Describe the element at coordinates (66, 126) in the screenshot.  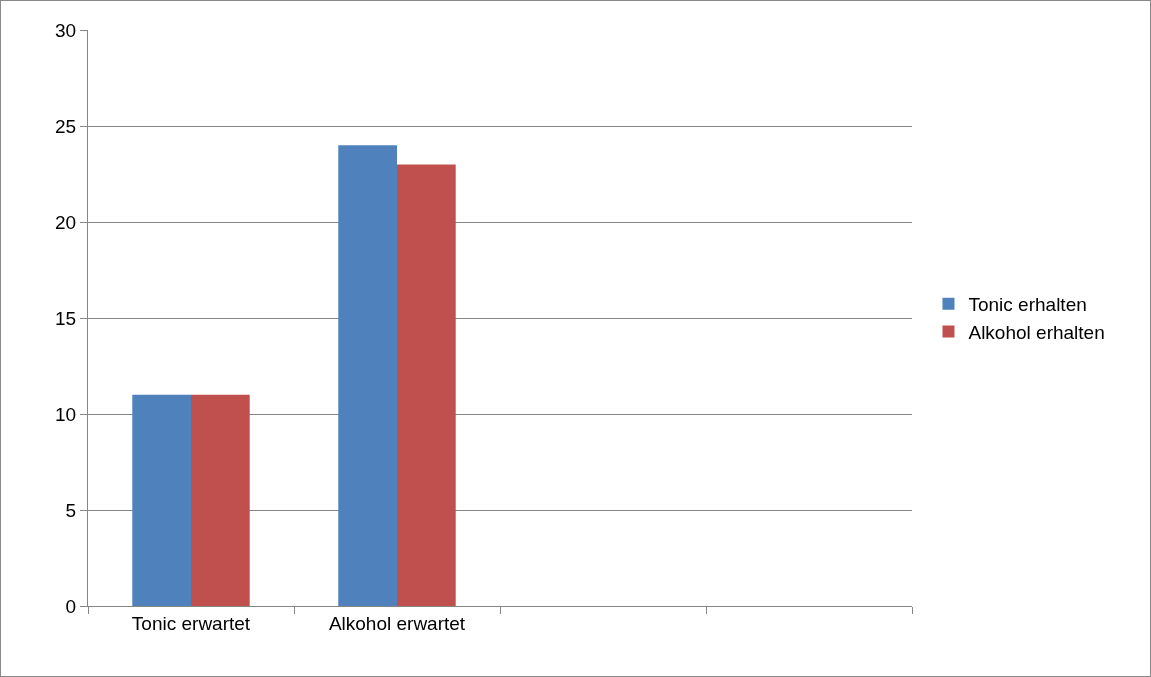
I see `y-tick-label: 25` at that location.